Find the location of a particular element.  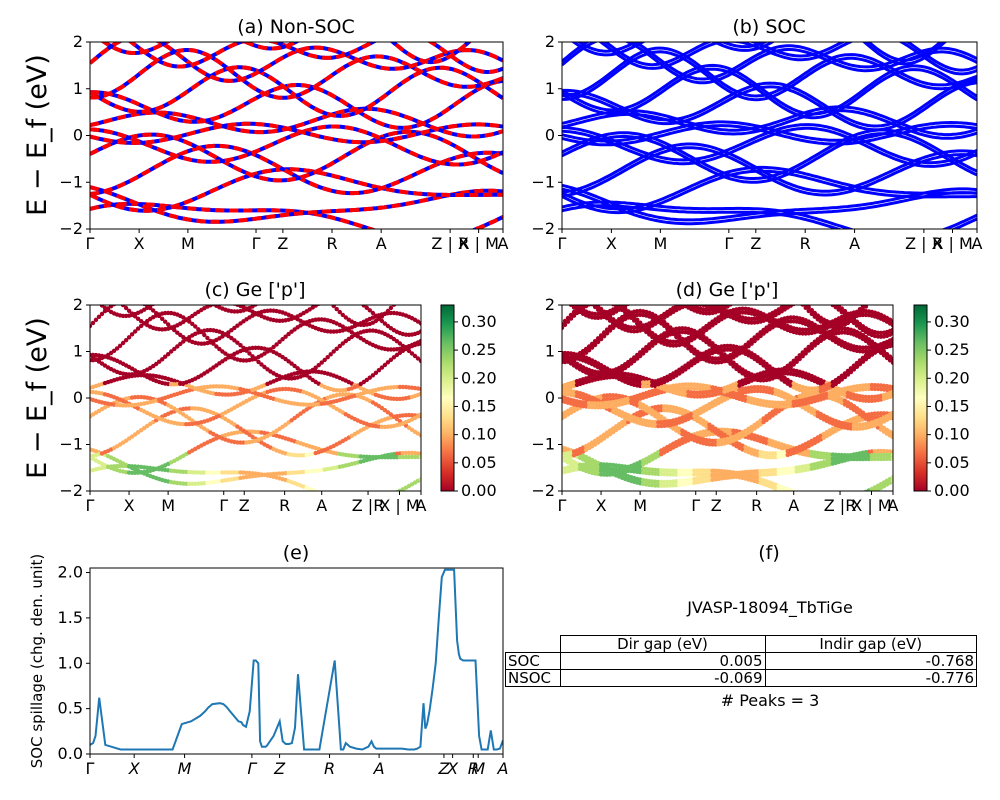

indir-gap-value: -0.768 is located at coordinates (870, 661).